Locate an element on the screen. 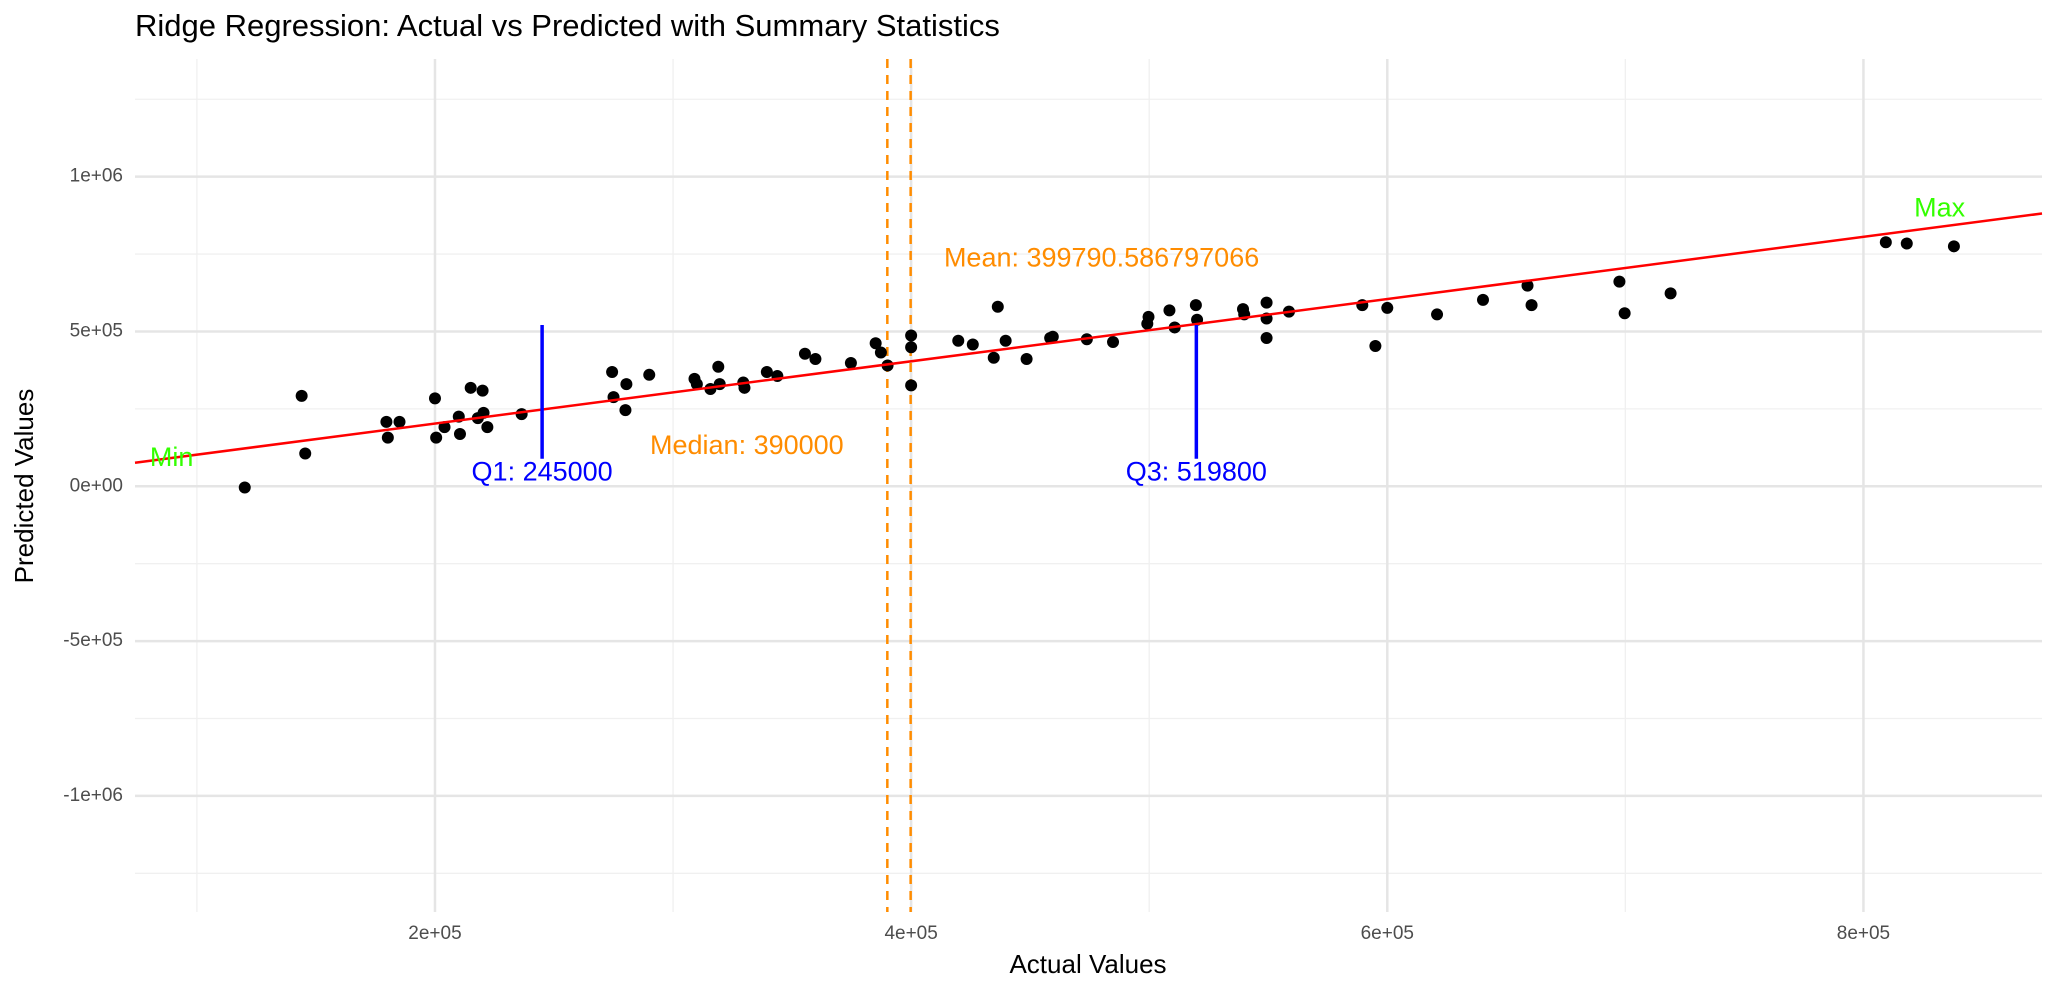  y-tick-label: 0e+00 is located at coordinates (96, 485).